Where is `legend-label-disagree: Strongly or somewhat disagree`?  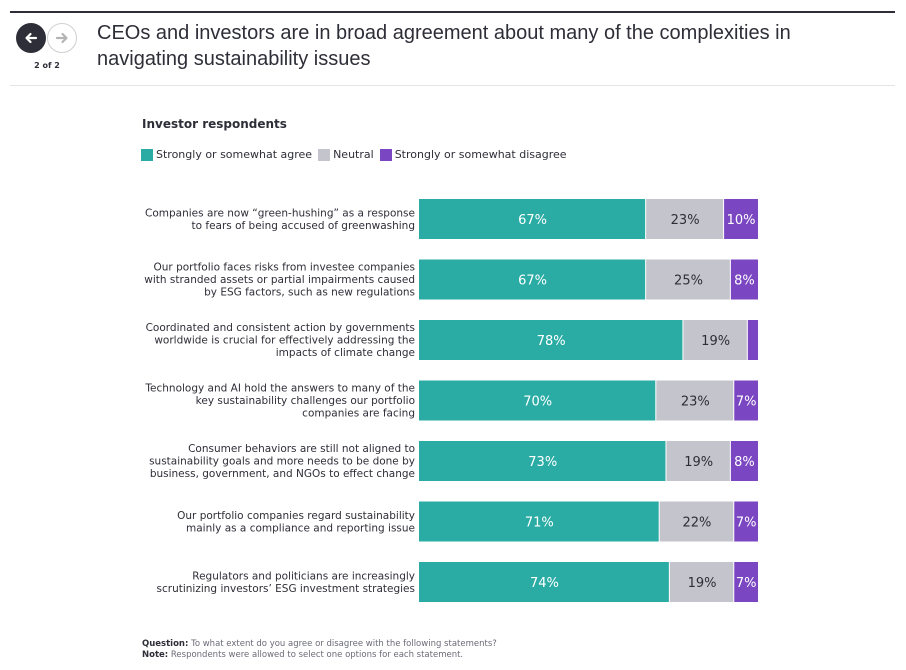 legend-label-disagree: Strongly or somewhat disagree is located at coordinates (480, 154).